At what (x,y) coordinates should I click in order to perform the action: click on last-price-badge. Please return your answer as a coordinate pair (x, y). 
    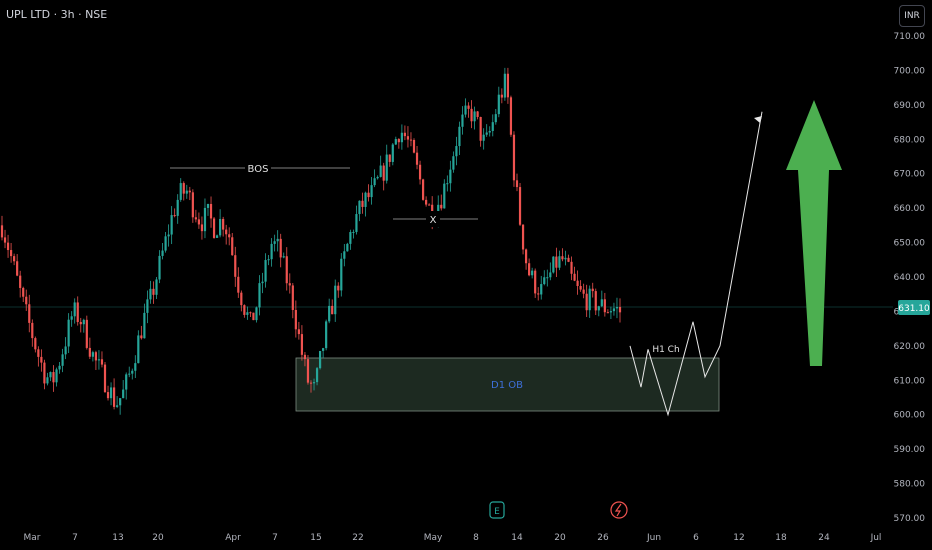
    Looking at the image, I should click on (914, 307).